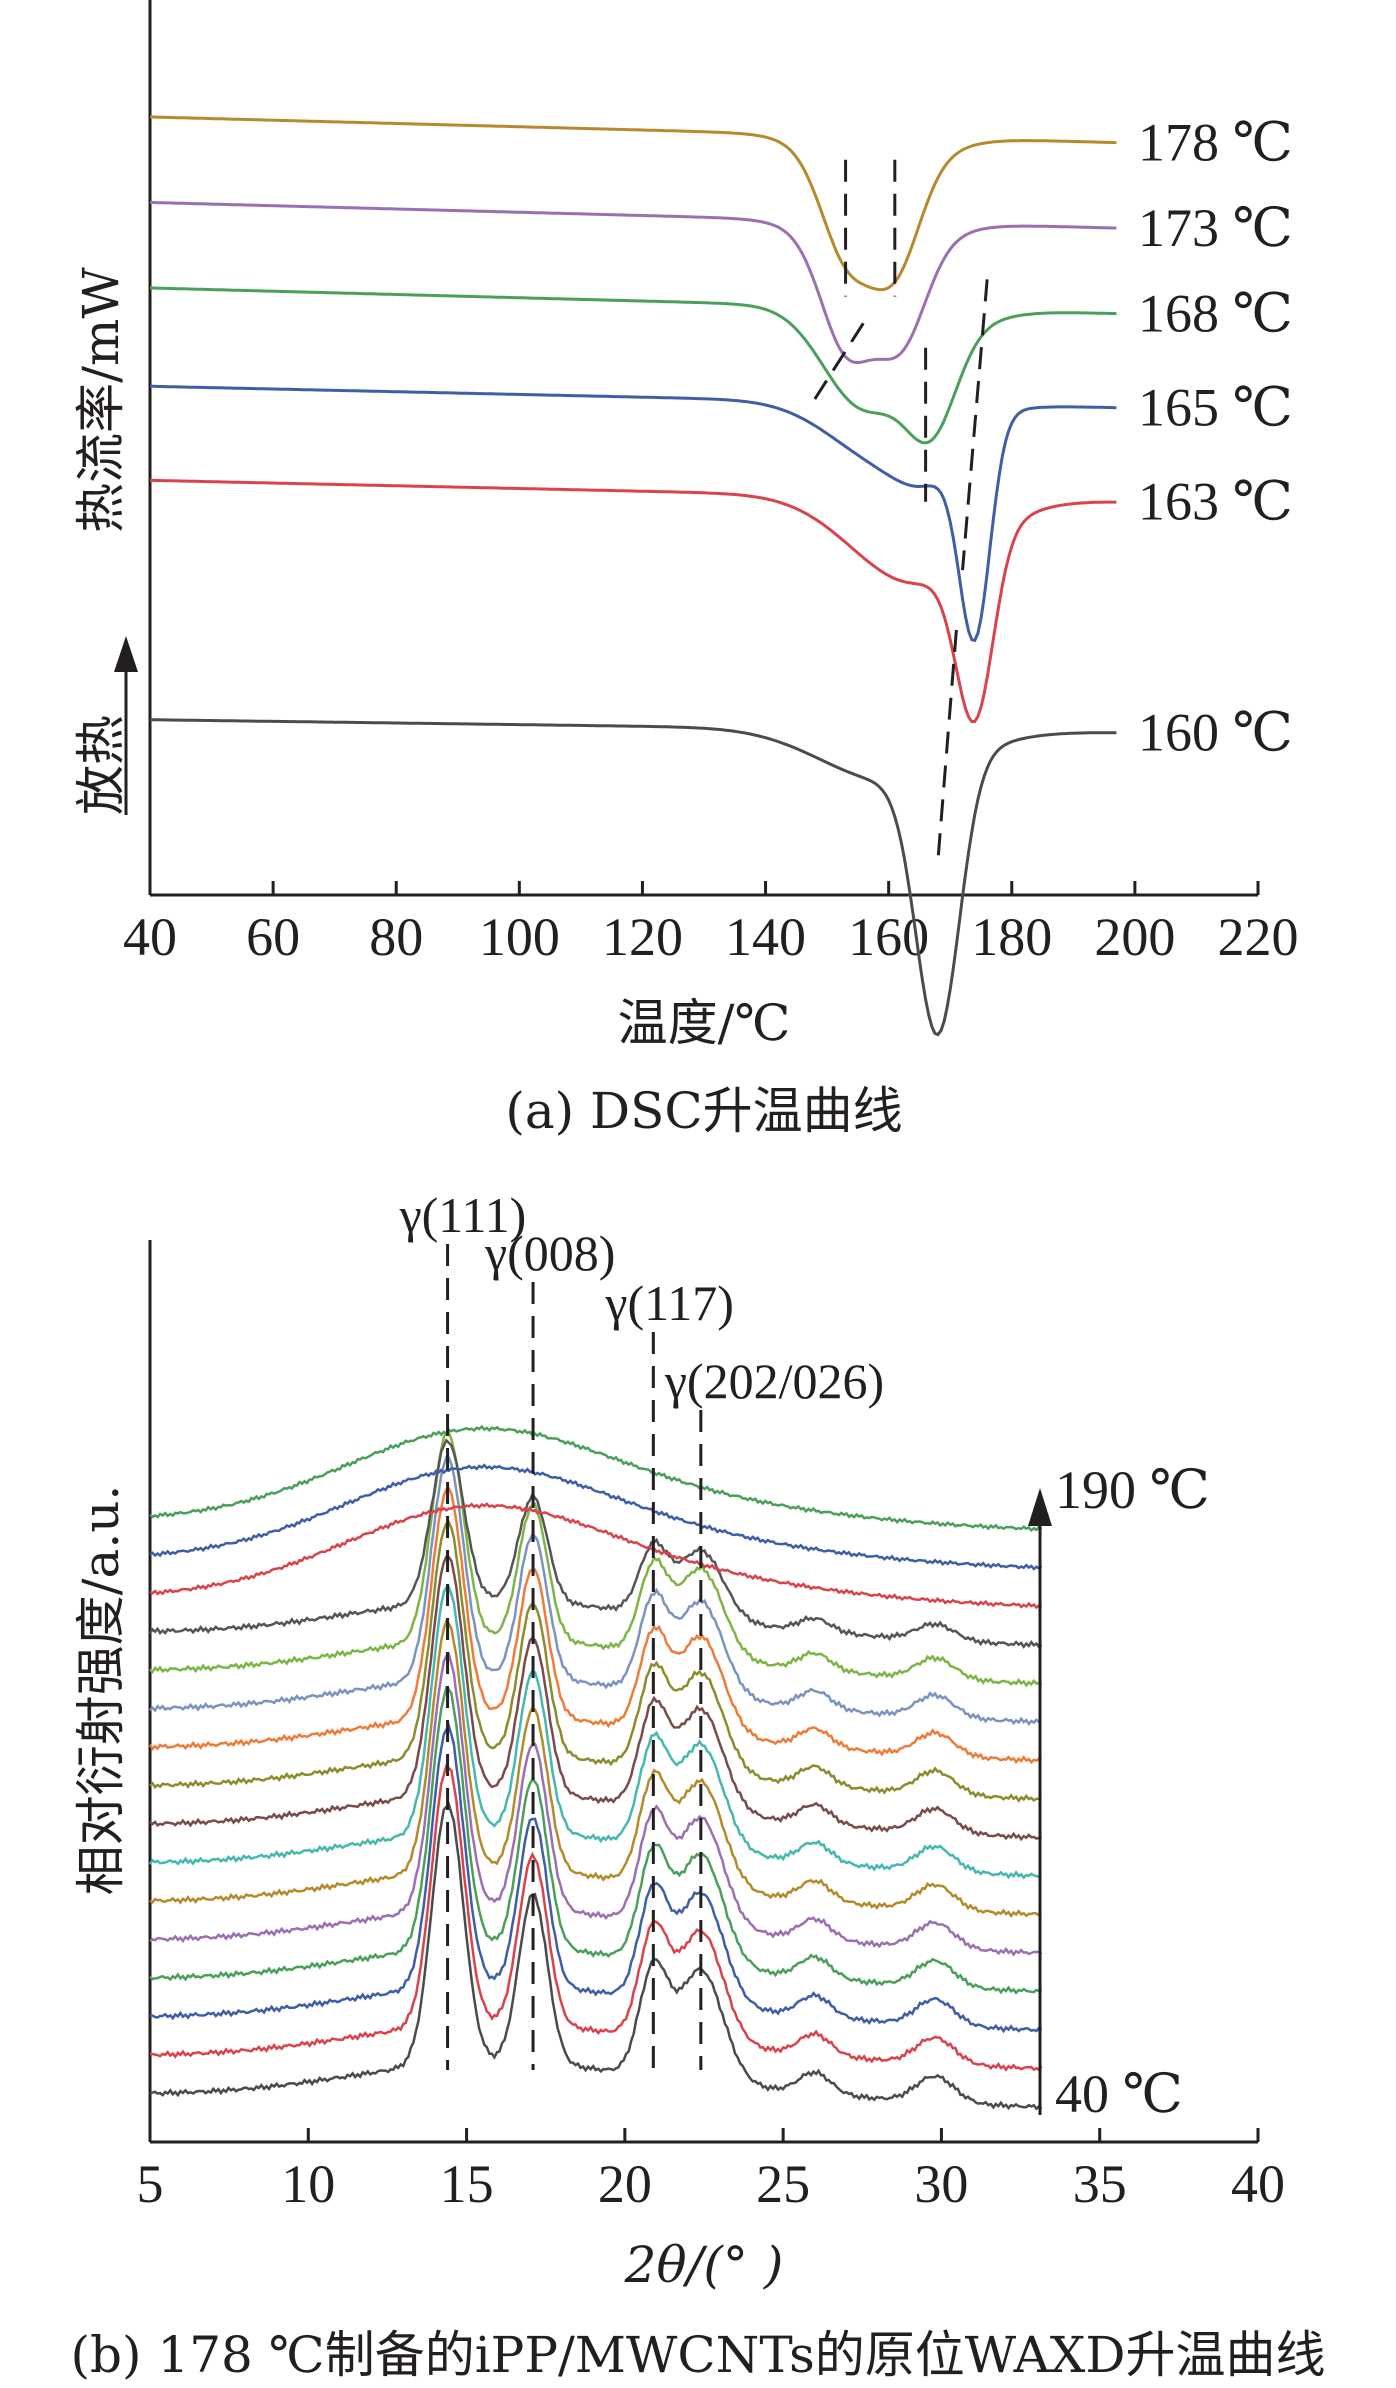 The image size is (1396, 2388). Describe the element at coordinates (150, 2184) in the screenshot. I see `waxd-x-tick-label: 5` at that location.